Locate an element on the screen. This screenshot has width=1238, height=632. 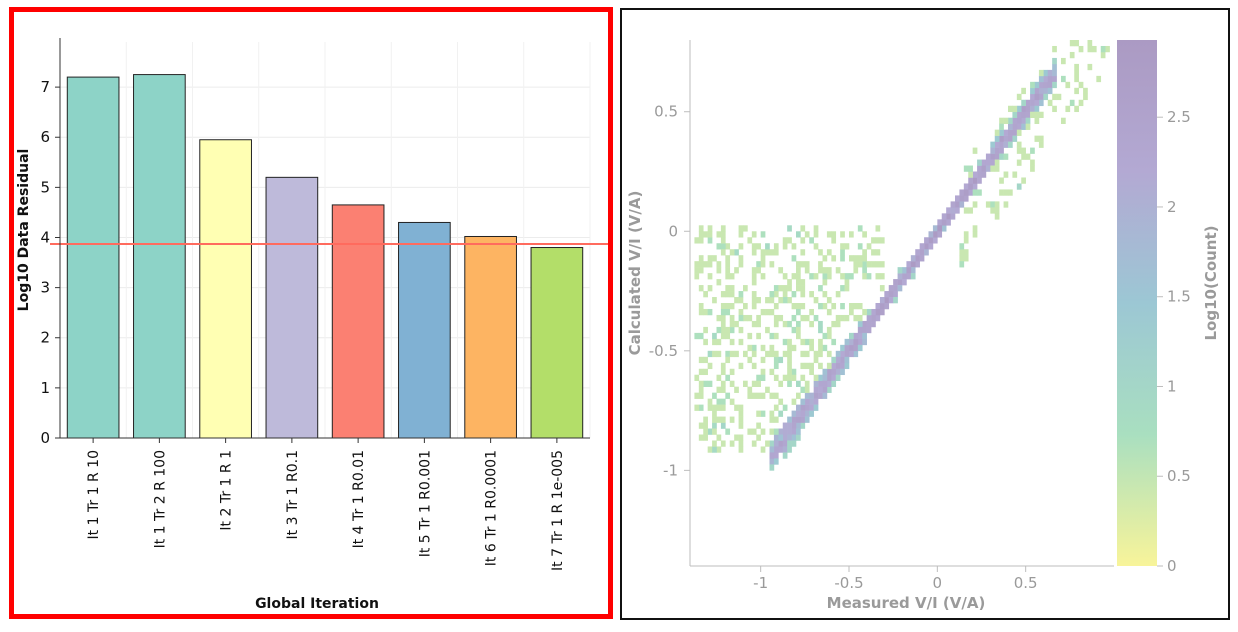
y-tick-label: 0.5 is located at coordinates (666, 112).